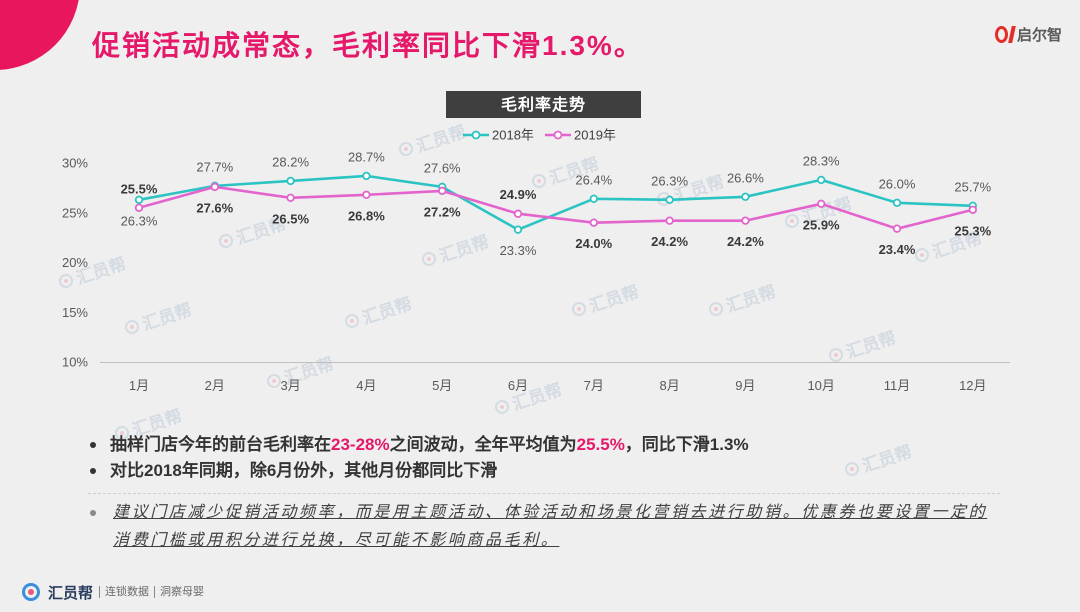  I want to click on y-axis-tick-label: 20%, so click(75, 262).